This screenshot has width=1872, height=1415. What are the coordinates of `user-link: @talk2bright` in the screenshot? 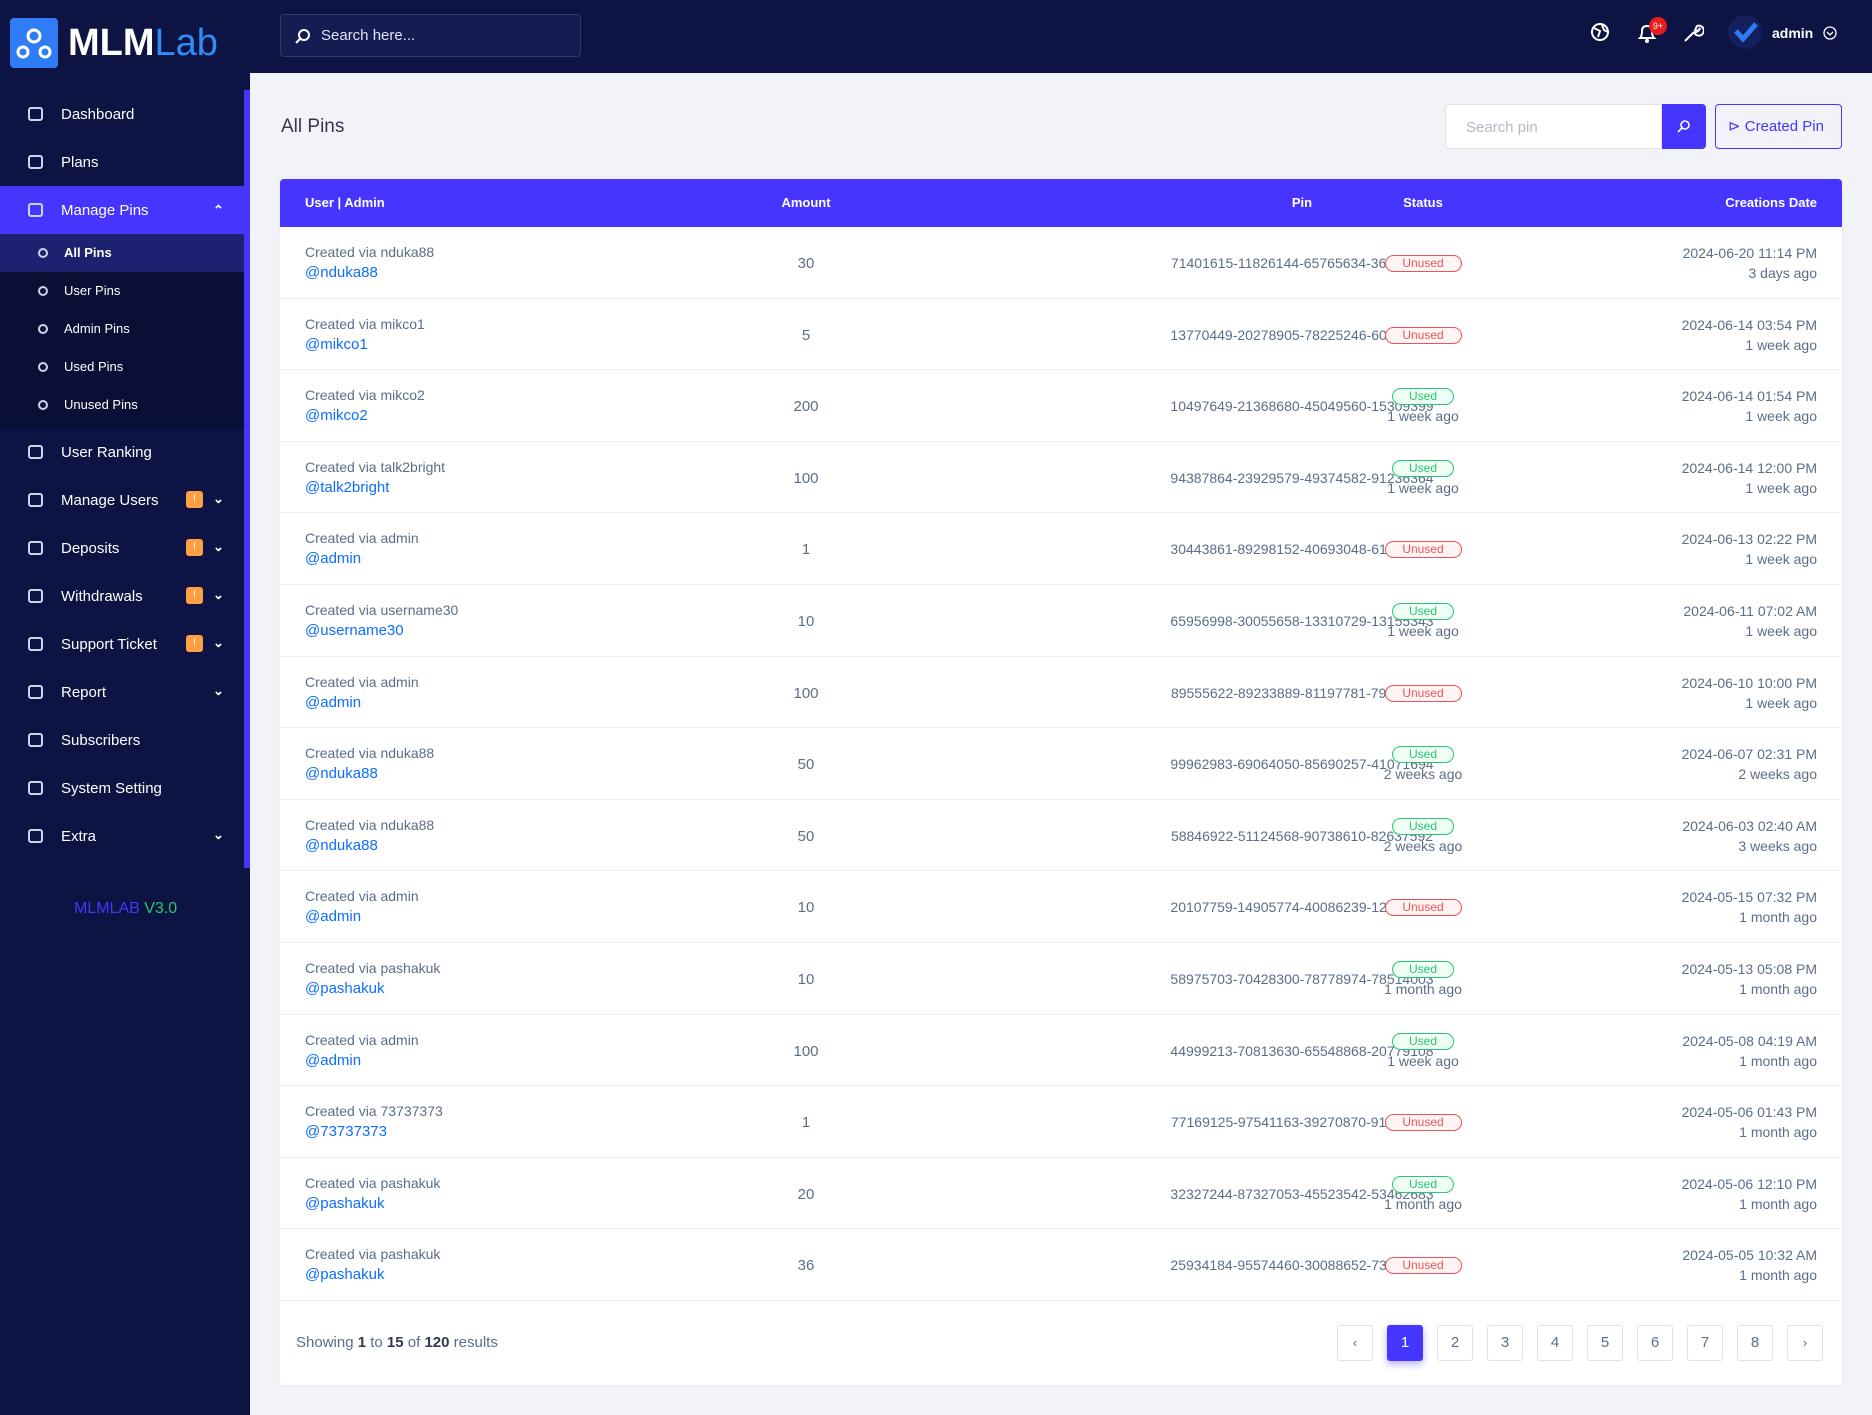 It's located at (347, 487).